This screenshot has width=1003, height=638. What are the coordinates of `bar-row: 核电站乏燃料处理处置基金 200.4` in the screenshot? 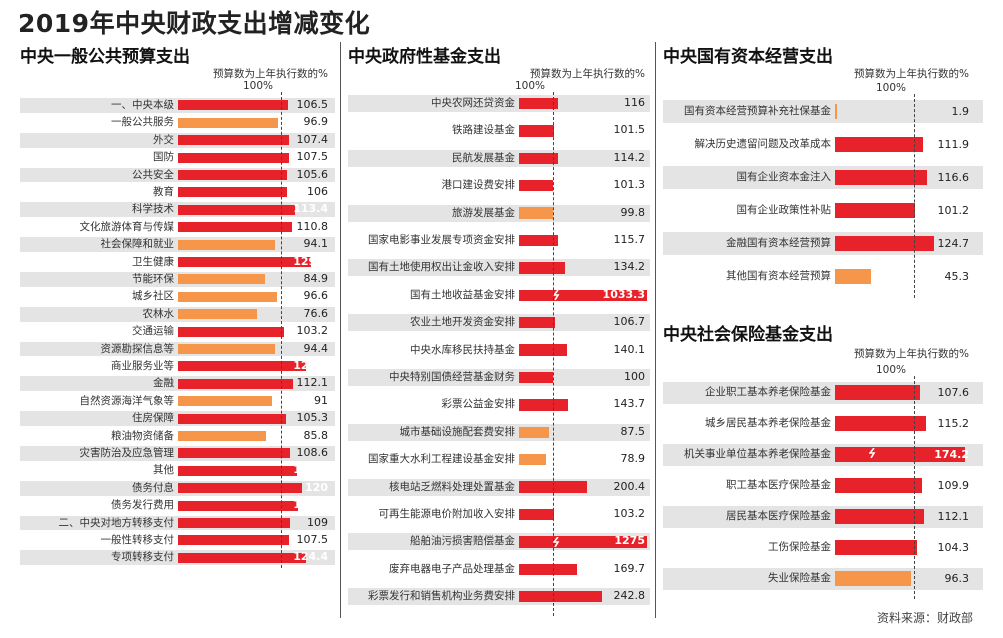 It's located at (499, 487).